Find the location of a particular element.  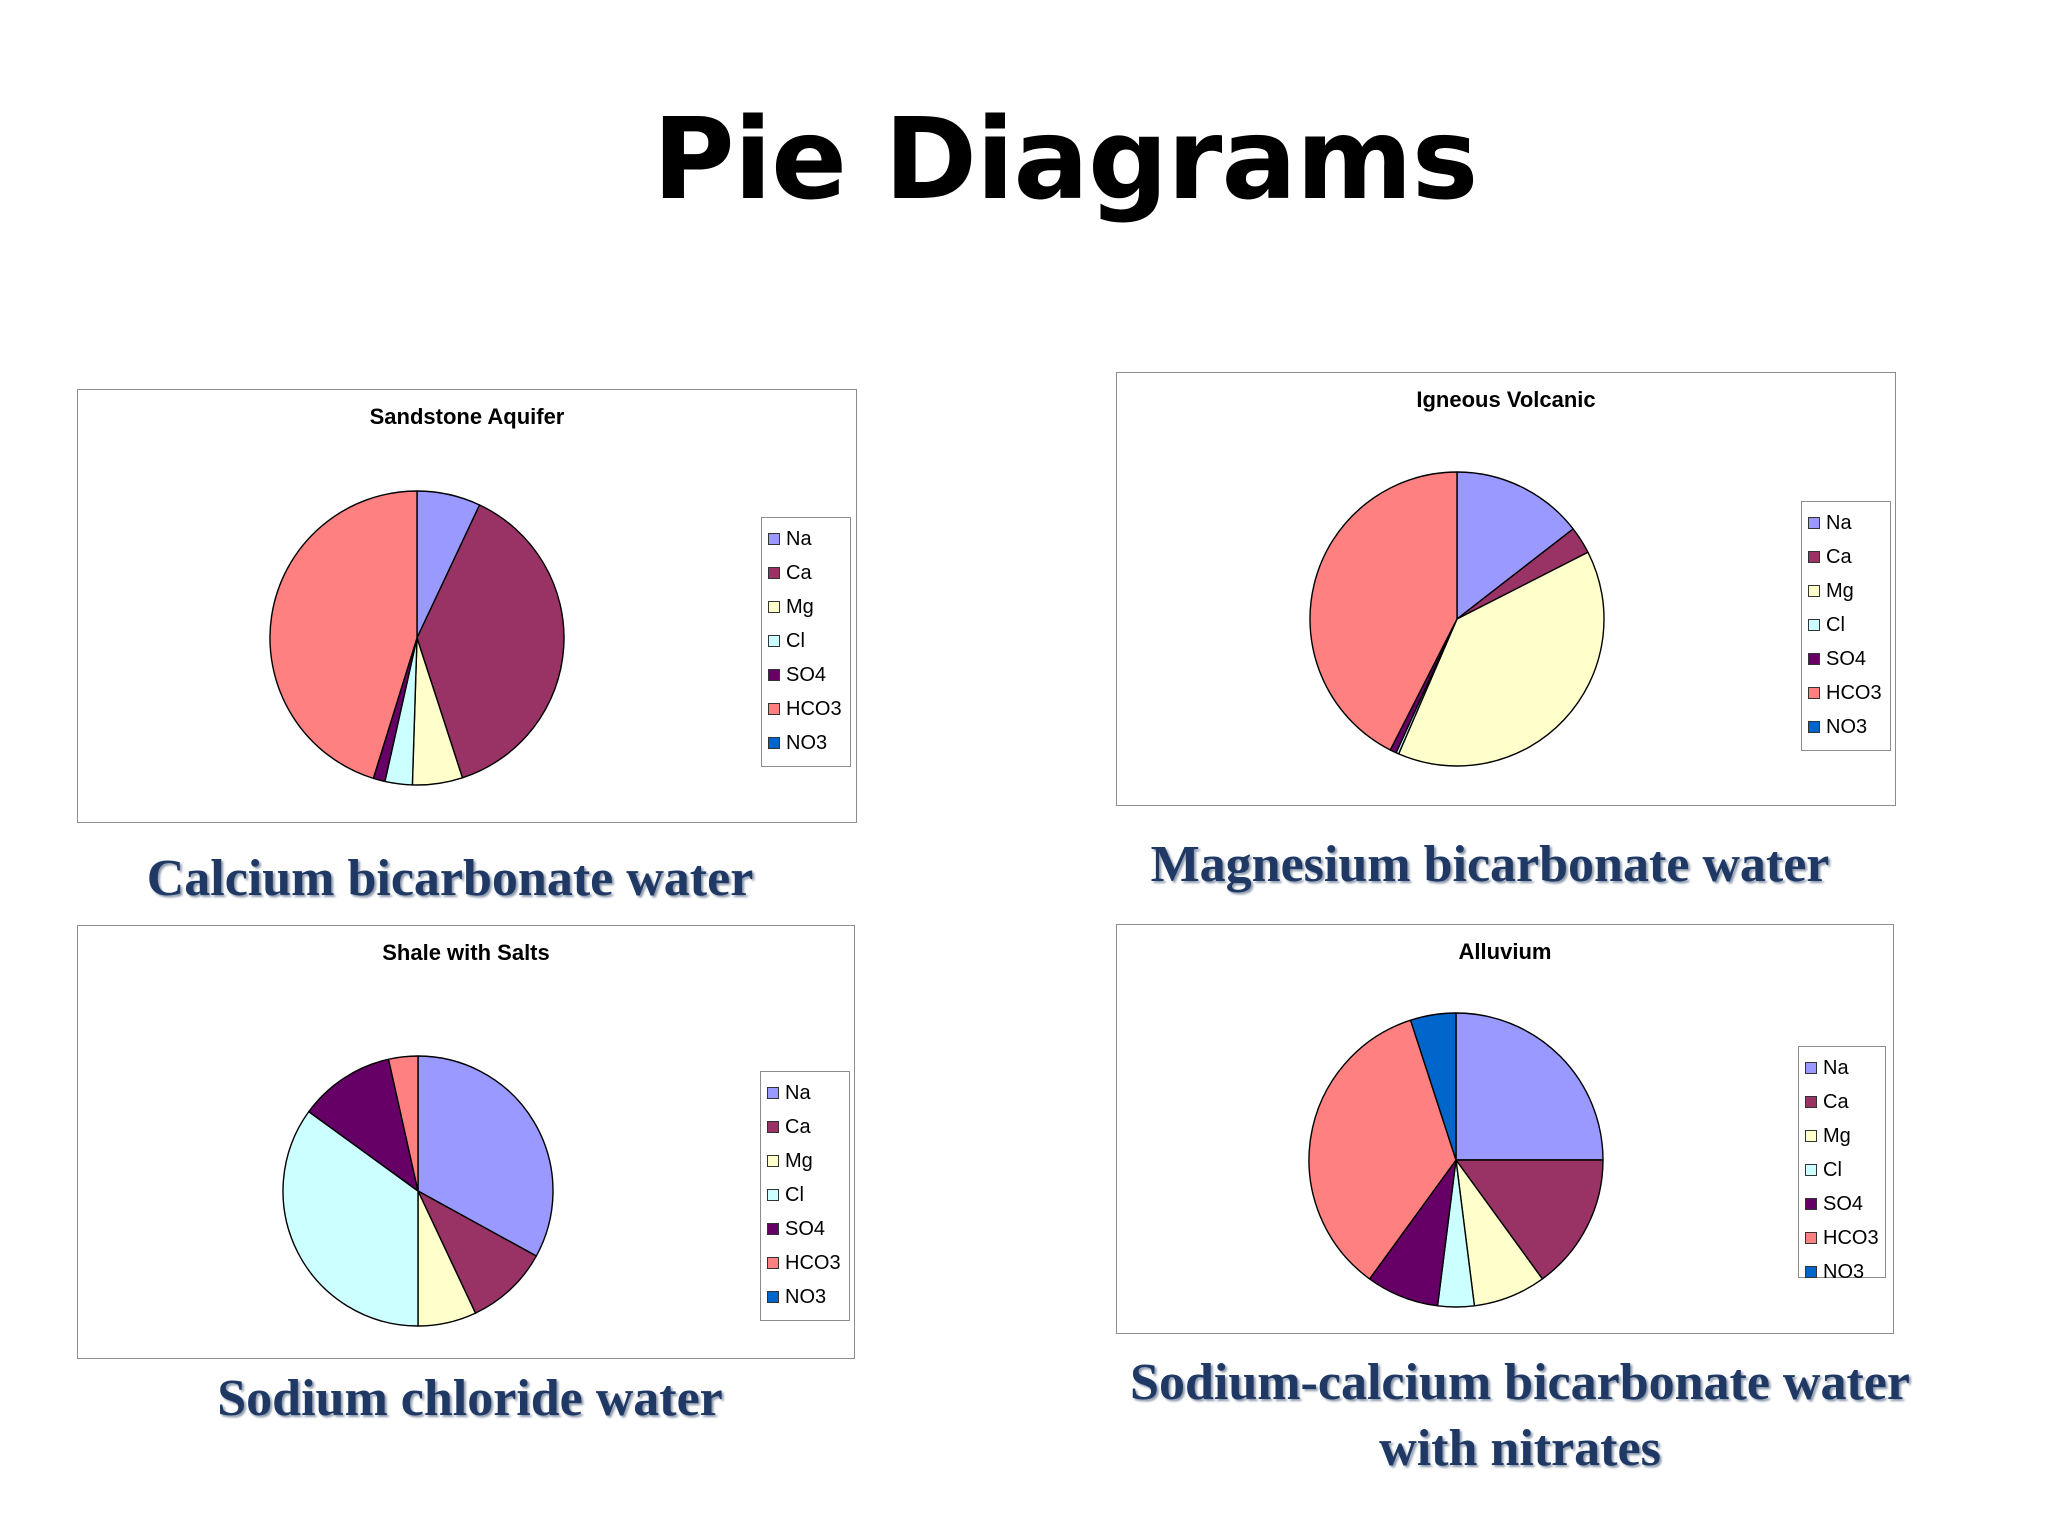

chart-title: Igneous Volcanic is located at coordinates (1506, 399).